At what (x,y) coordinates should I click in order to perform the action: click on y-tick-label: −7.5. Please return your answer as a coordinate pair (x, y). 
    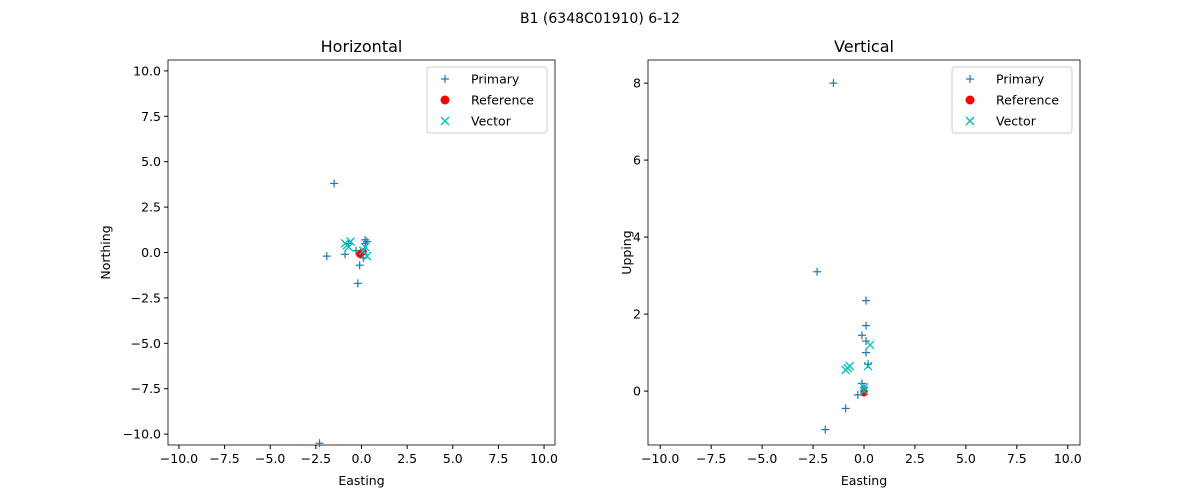
    Looking at the image, I should click on (146, 388).